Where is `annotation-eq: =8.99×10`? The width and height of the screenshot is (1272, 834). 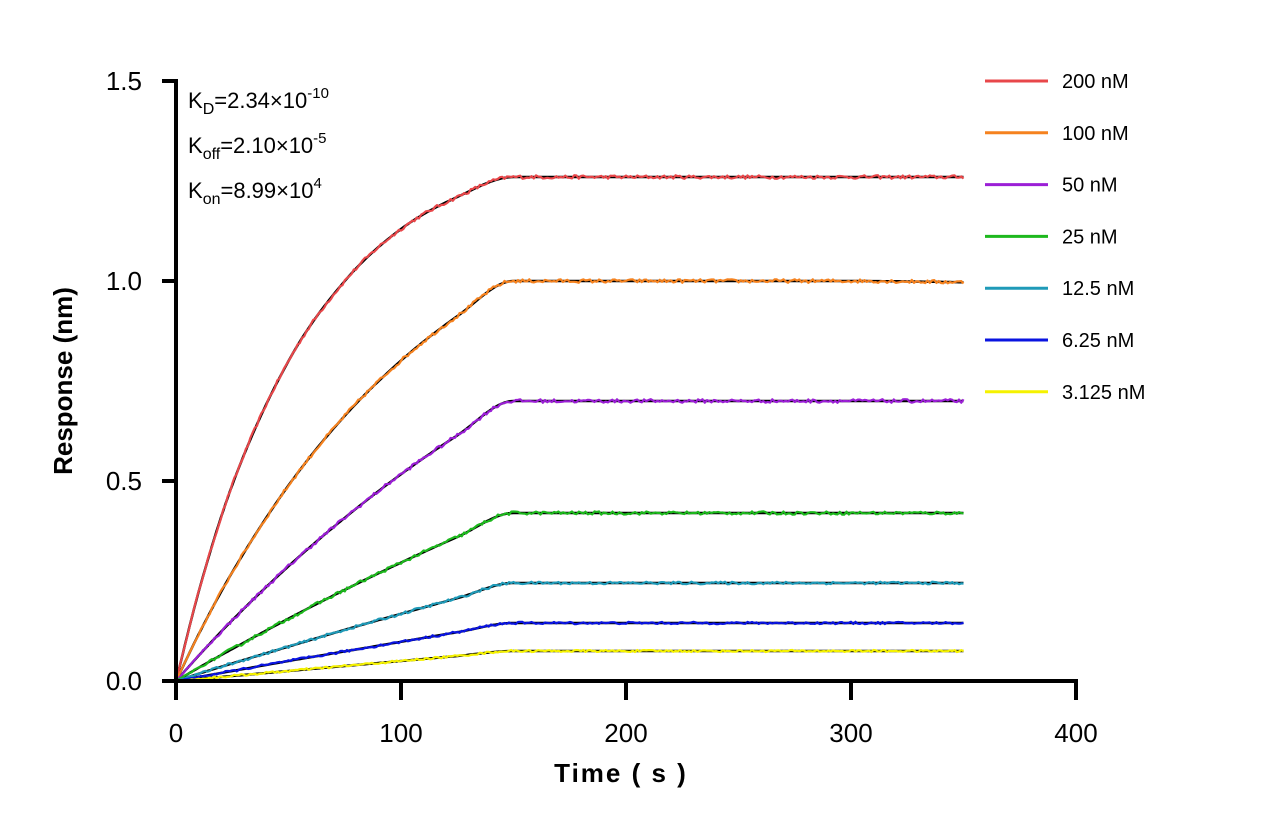
annotation-eq: =8.99×10 is located at coordinates (266, 190).